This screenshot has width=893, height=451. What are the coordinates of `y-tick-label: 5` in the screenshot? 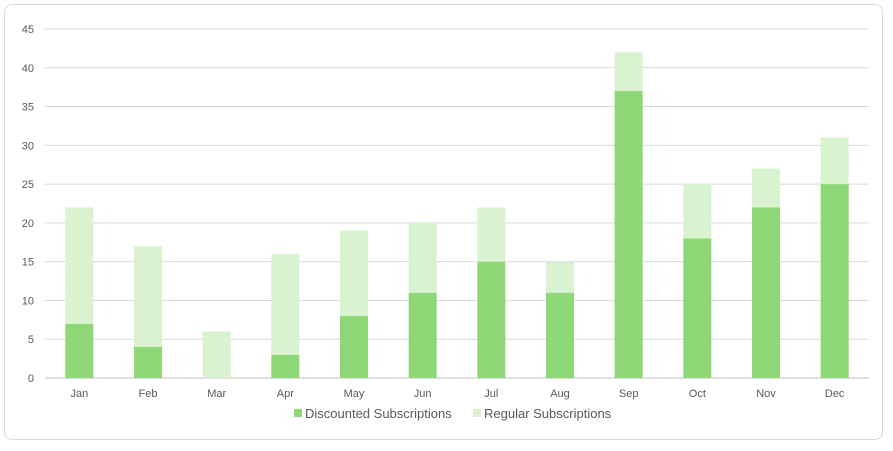 It's located at (31, 340).